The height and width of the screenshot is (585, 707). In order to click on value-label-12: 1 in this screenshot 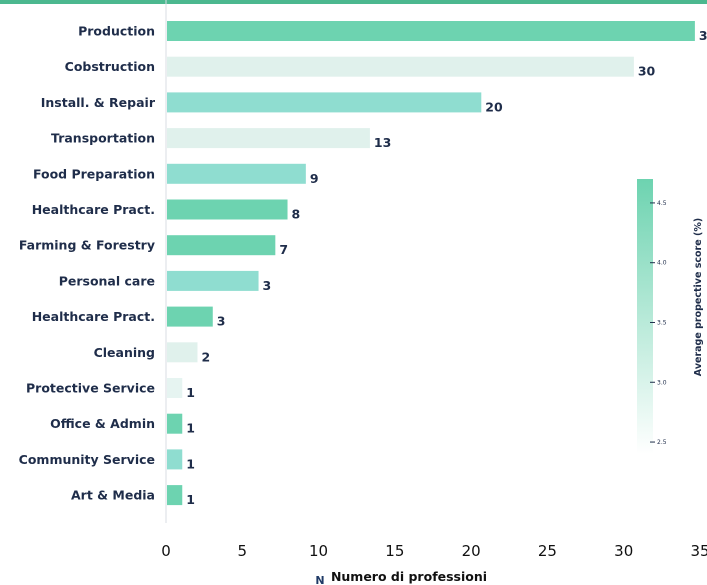, I will do `click(190, 463)`.